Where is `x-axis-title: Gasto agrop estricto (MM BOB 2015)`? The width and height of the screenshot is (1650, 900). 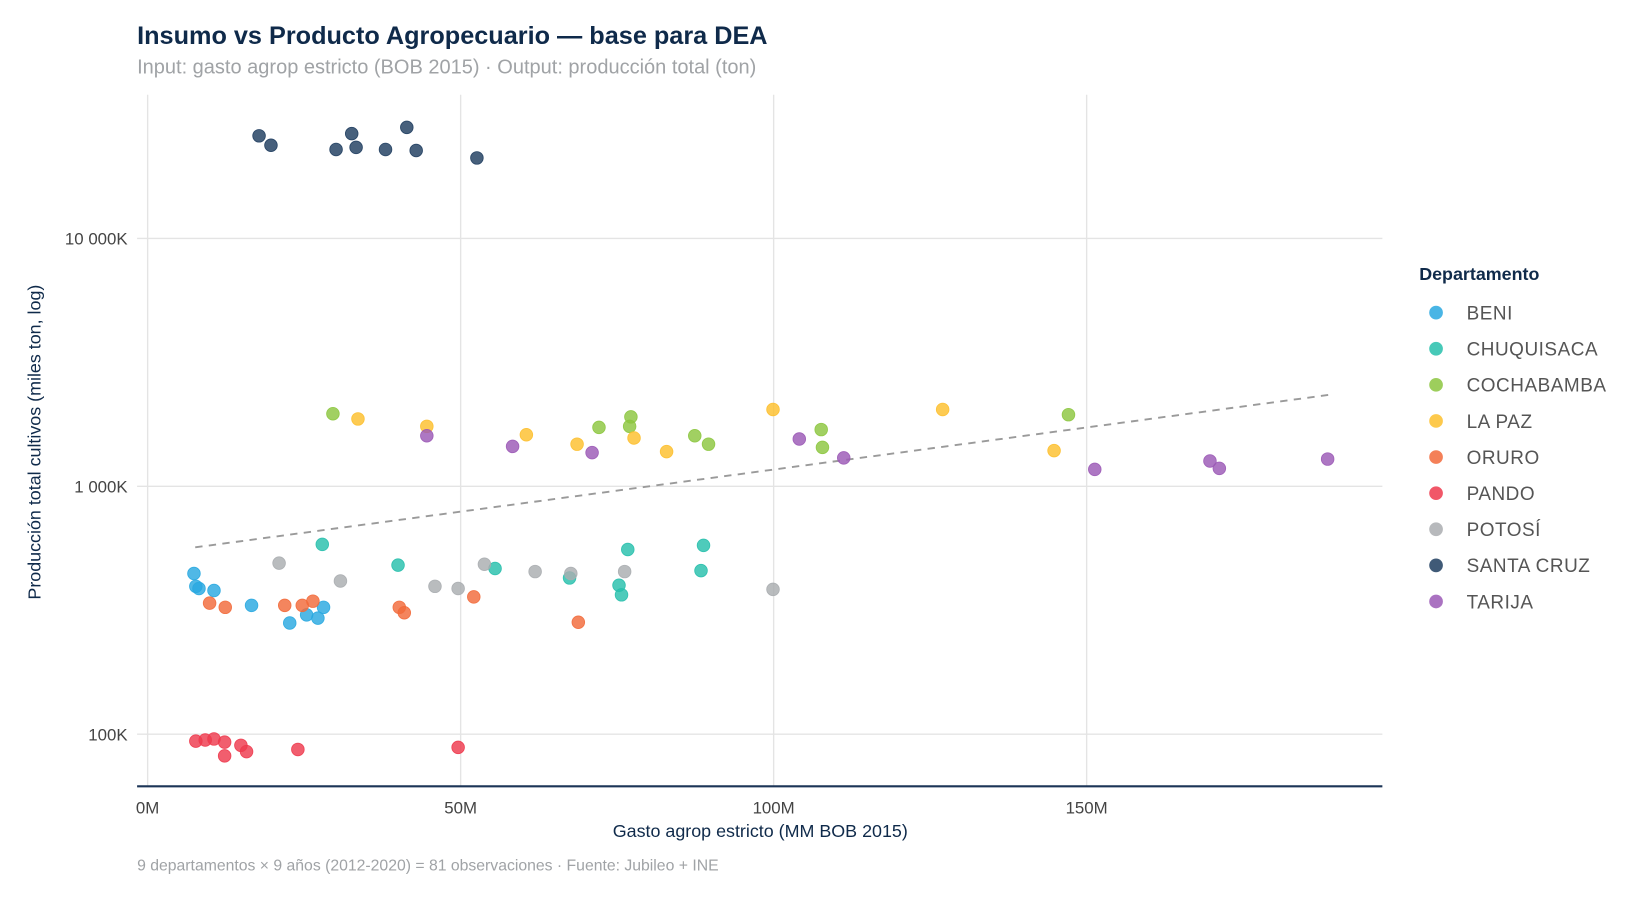 x-axis-title: Gasto agrop estricto (MM BOB 2015) is located at coordinates (760, 831).